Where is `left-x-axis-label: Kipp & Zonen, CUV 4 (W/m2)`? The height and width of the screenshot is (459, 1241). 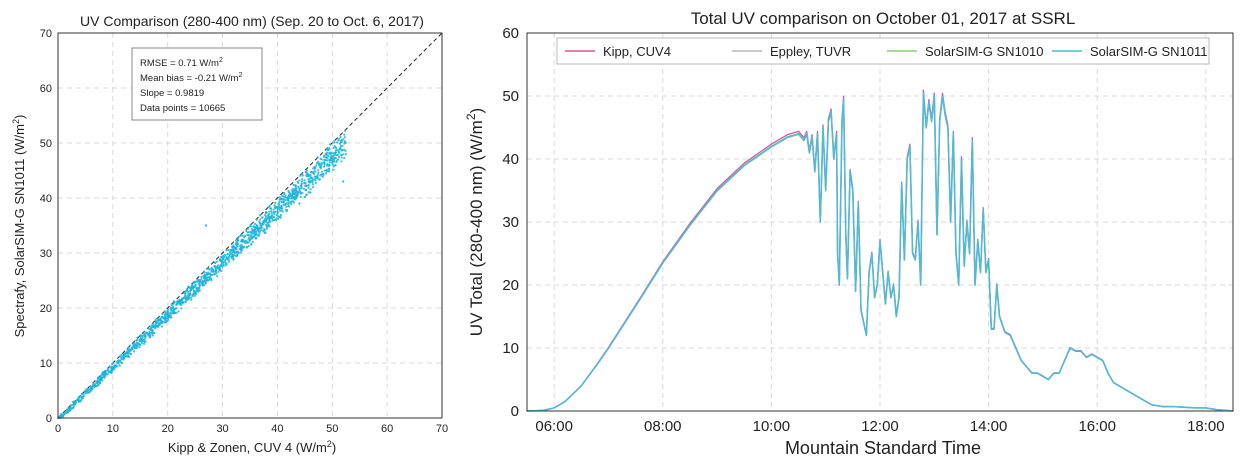
left-x-axis-label: Kipp & Zonen, CUV 4 (W/m2) is located at coordinates (252, 447).